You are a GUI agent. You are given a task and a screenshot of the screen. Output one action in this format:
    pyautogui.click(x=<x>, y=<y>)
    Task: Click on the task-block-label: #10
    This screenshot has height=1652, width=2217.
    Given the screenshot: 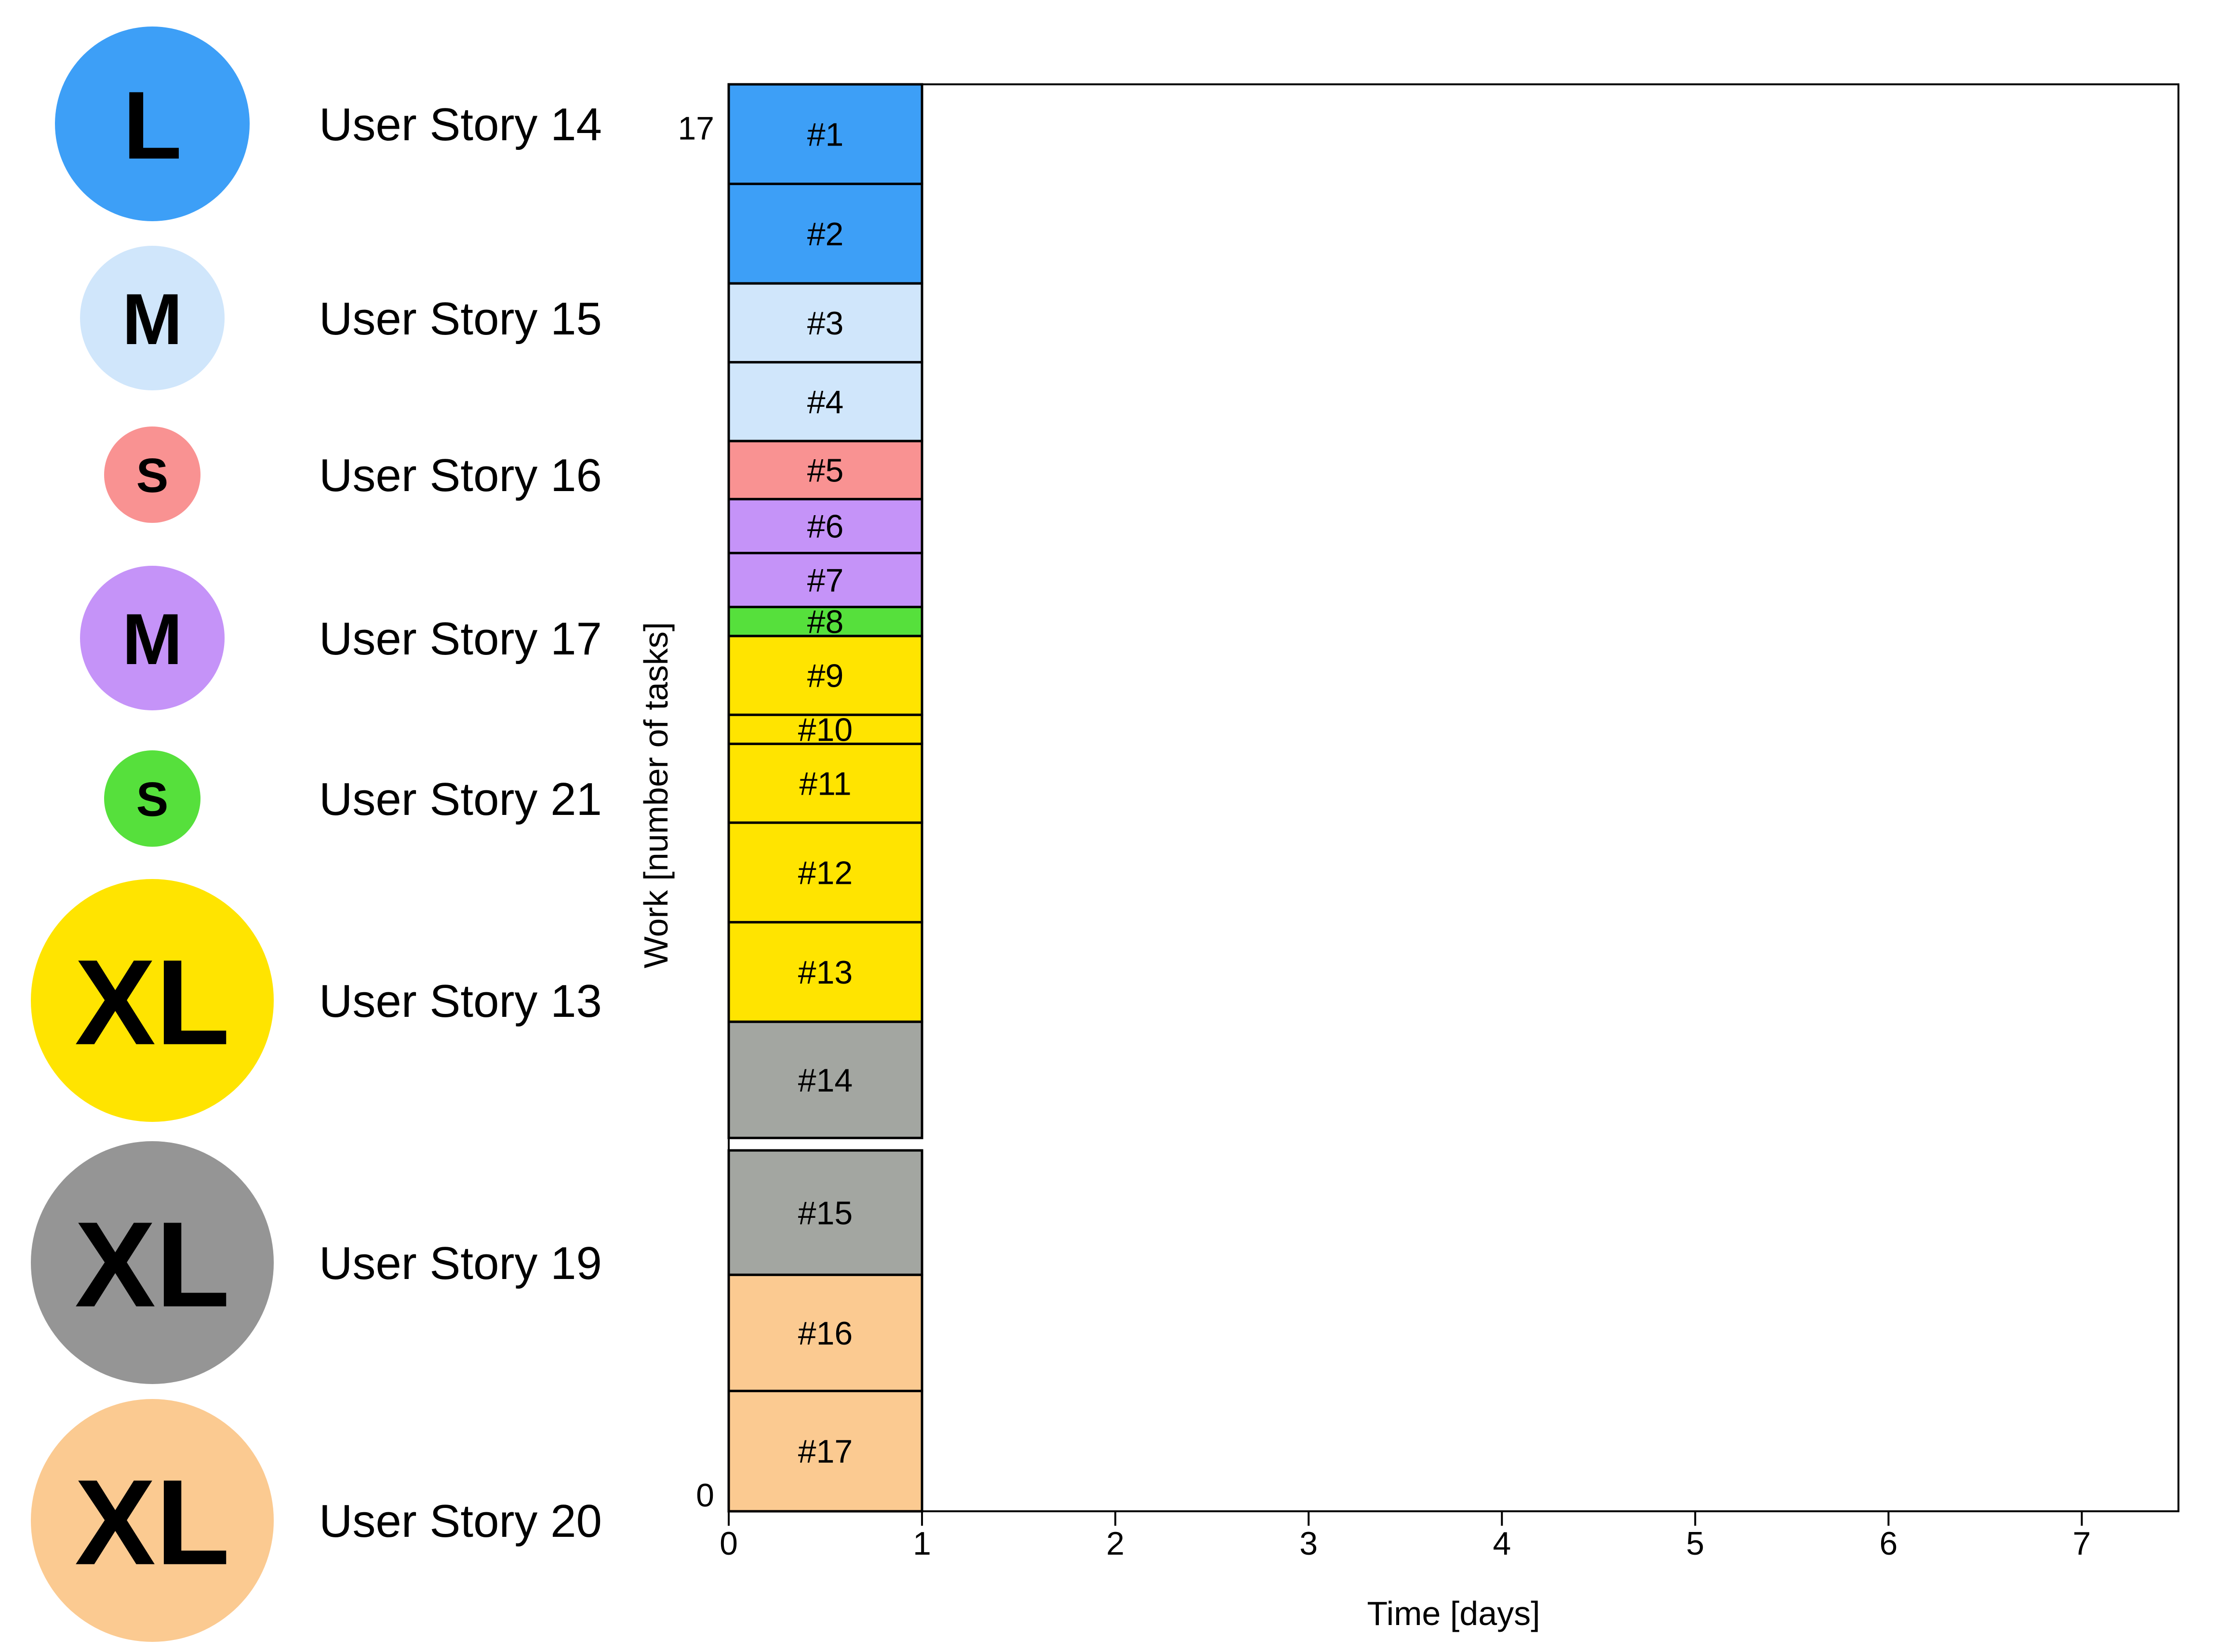 What is the action you would take?
    pyautogui.click(x=825, y=730)
    